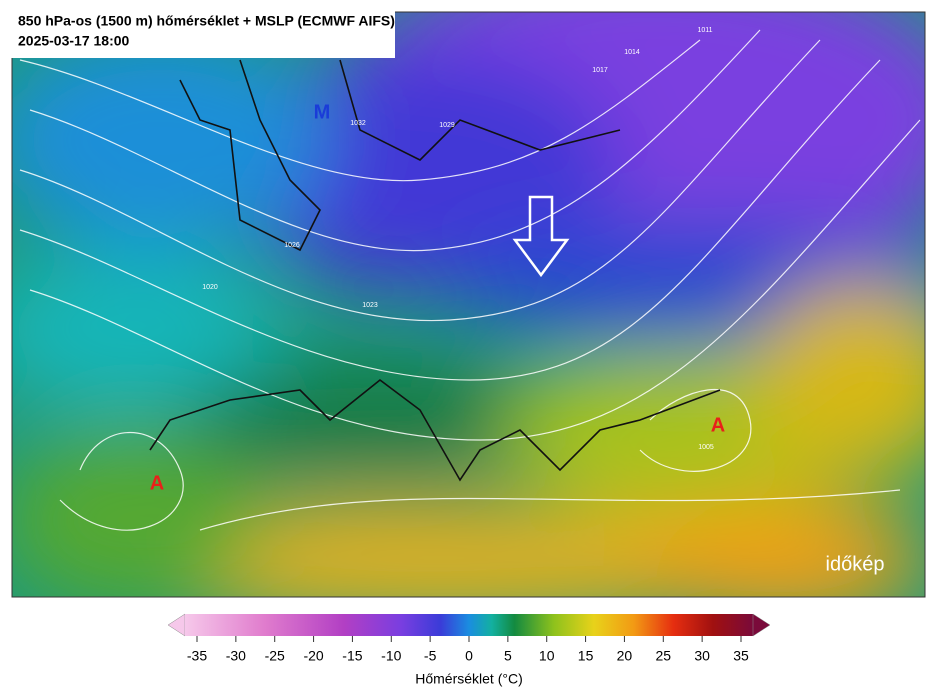  I want to click on colorbar-tick-label: -35, so click(197, 656).